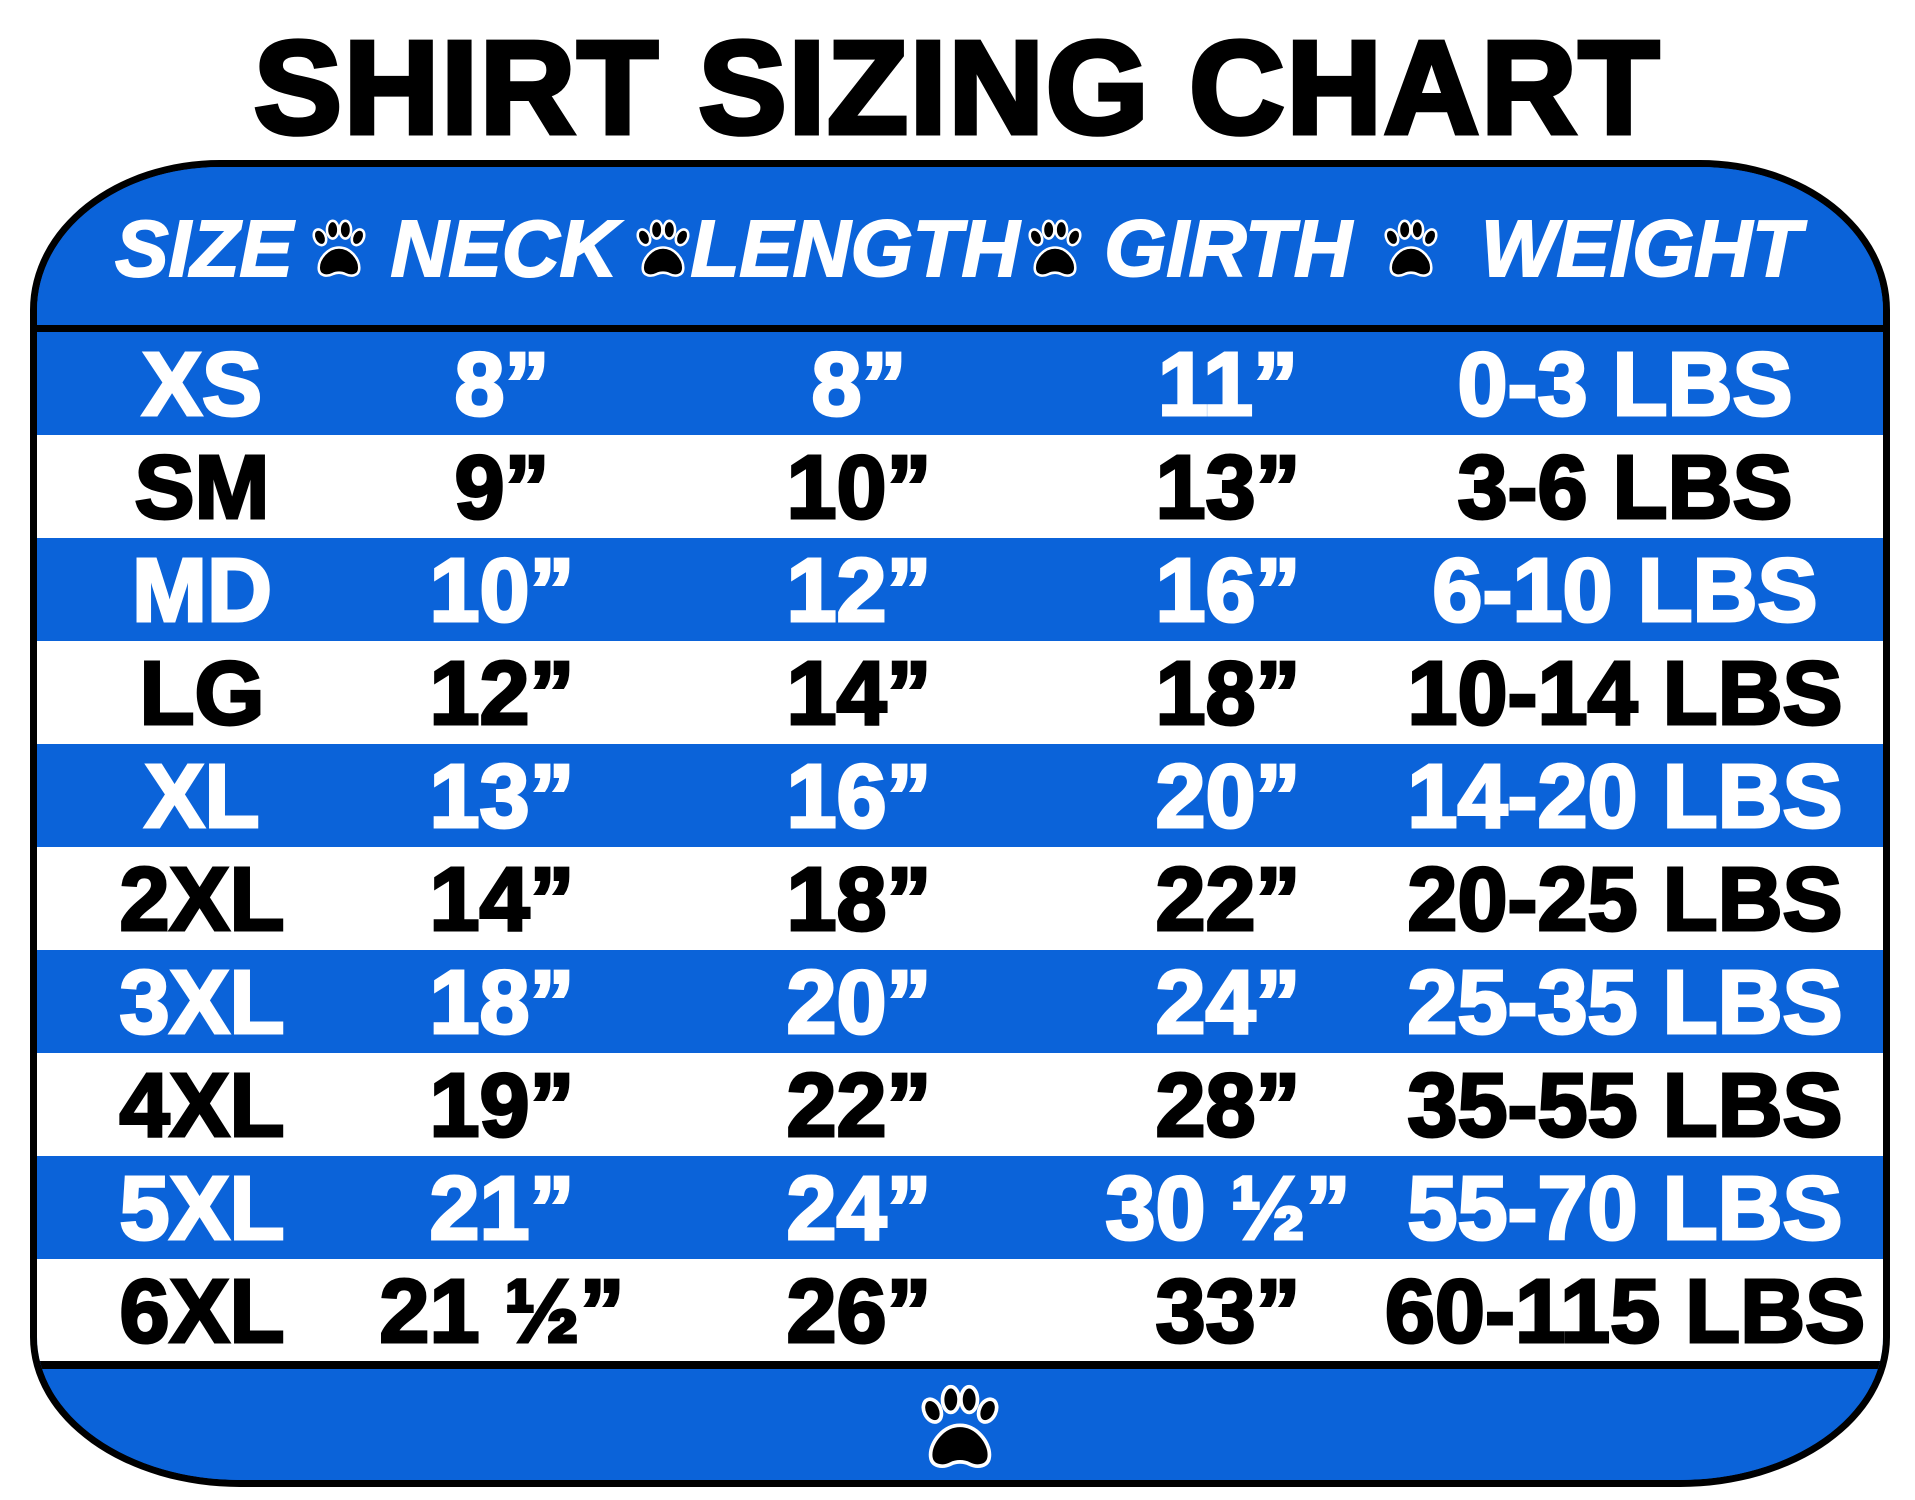 This screenshot has height=1500, width=1915. I want to click on cell-size: 6XL, so click(202, 1312).